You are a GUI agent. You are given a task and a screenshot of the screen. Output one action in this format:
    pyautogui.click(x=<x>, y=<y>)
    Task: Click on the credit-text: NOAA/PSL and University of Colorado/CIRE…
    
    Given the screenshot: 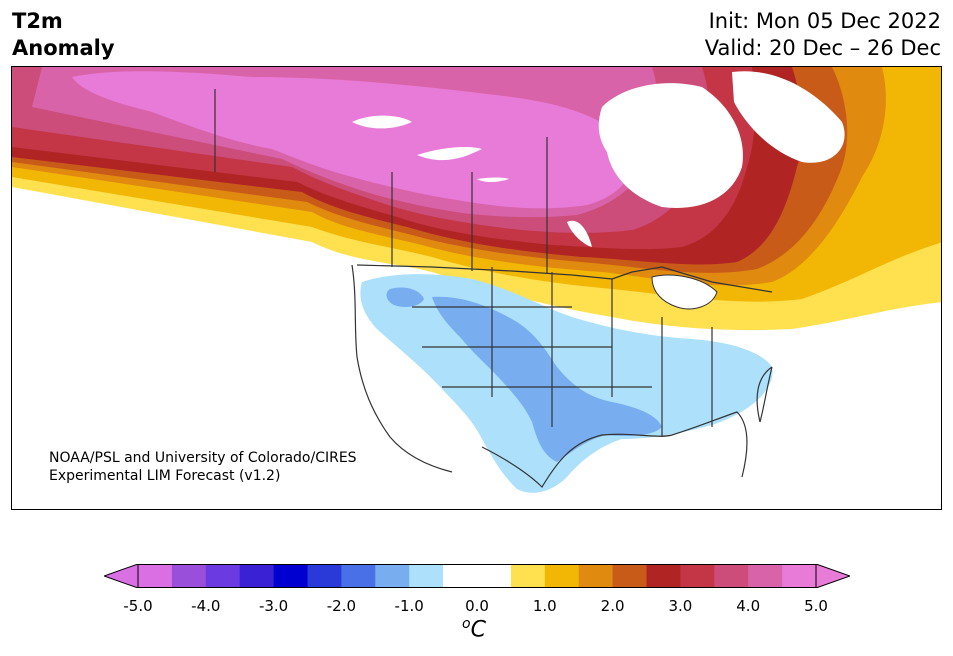 What is the action you would take?
    pyautogui.click(x=203, y=467)
    